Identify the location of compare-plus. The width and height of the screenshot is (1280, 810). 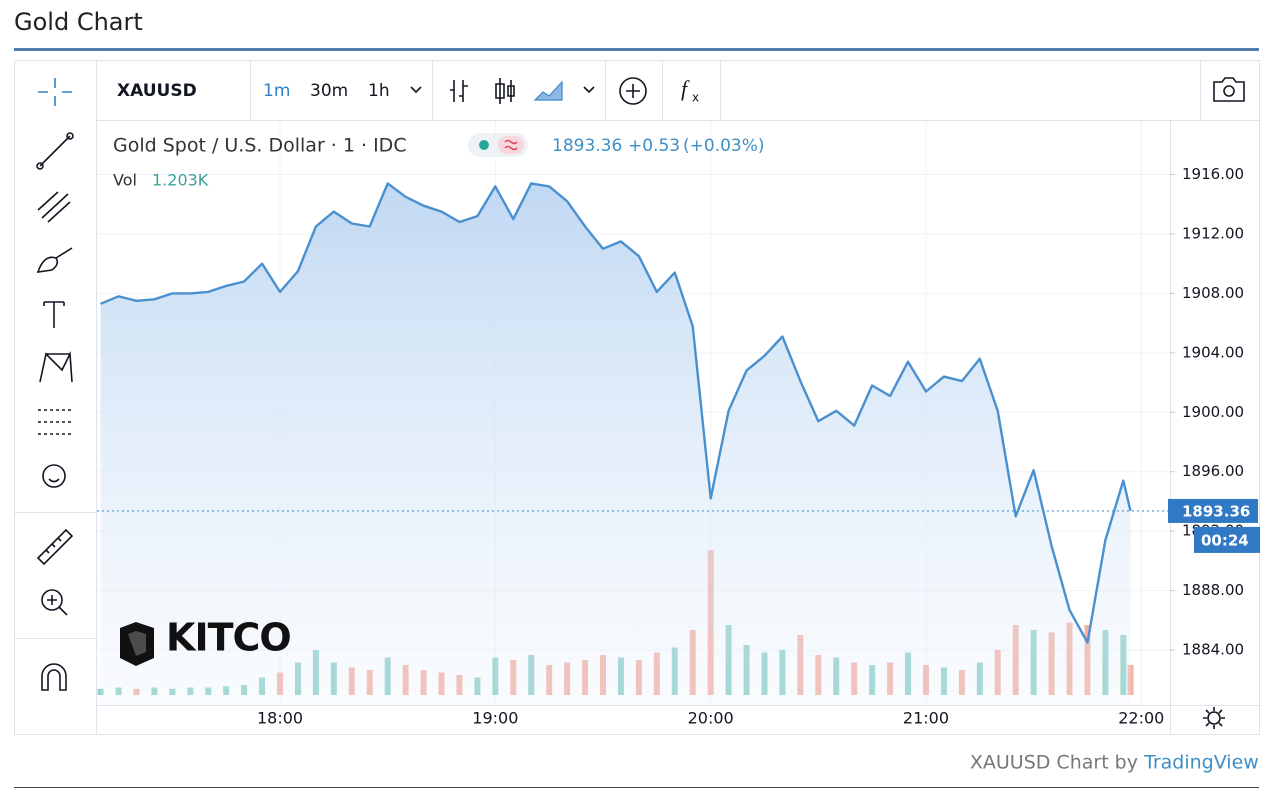
(633, 91).